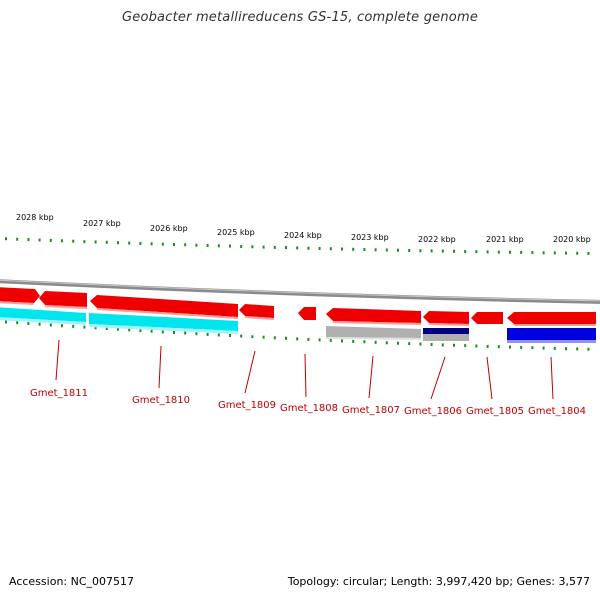  I want to click on gene-label-1811: Gmet_1811, so click(59, 393).